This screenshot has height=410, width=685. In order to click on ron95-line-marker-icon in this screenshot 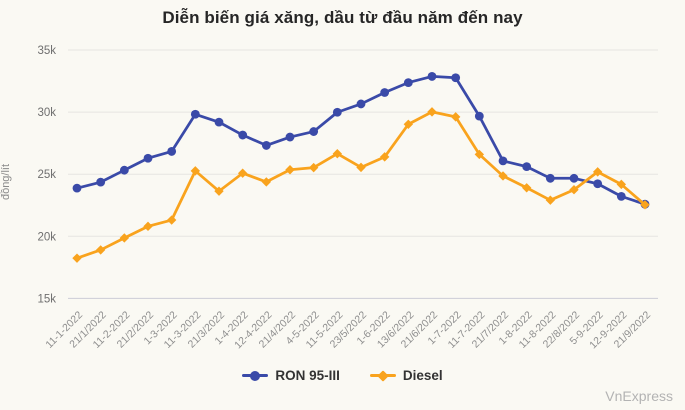, I will do `click(255, 375)`.